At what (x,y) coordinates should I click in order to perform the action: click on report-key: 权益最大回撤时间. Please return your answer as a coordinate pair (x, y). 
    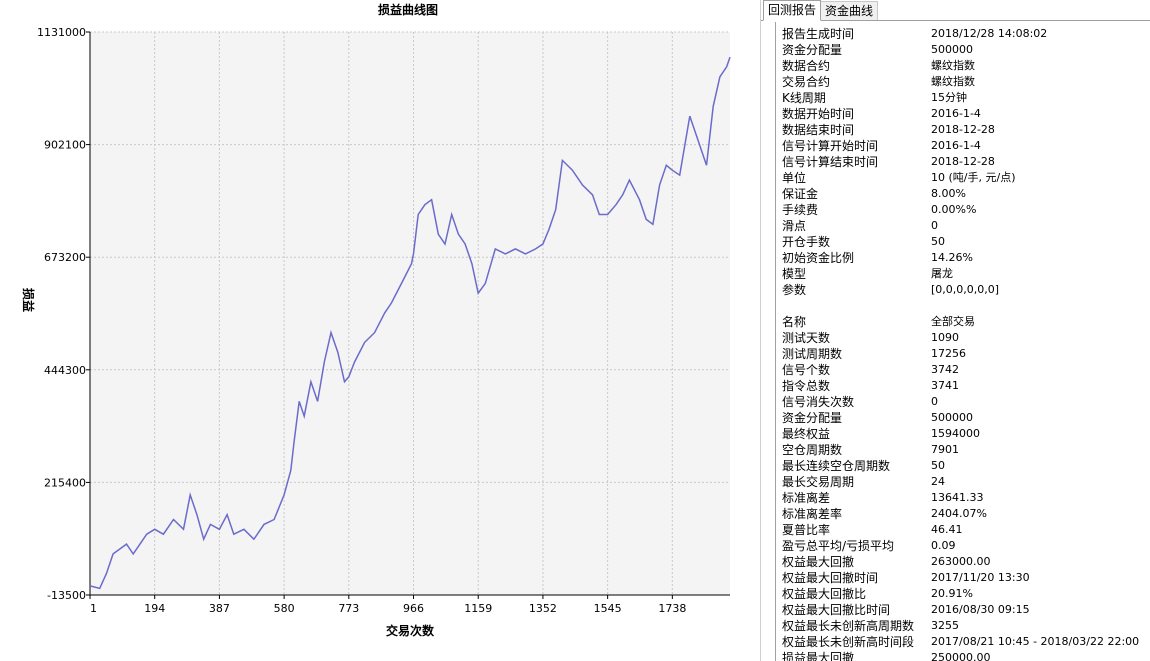
    Looking at the image, I should click on (830, 578).